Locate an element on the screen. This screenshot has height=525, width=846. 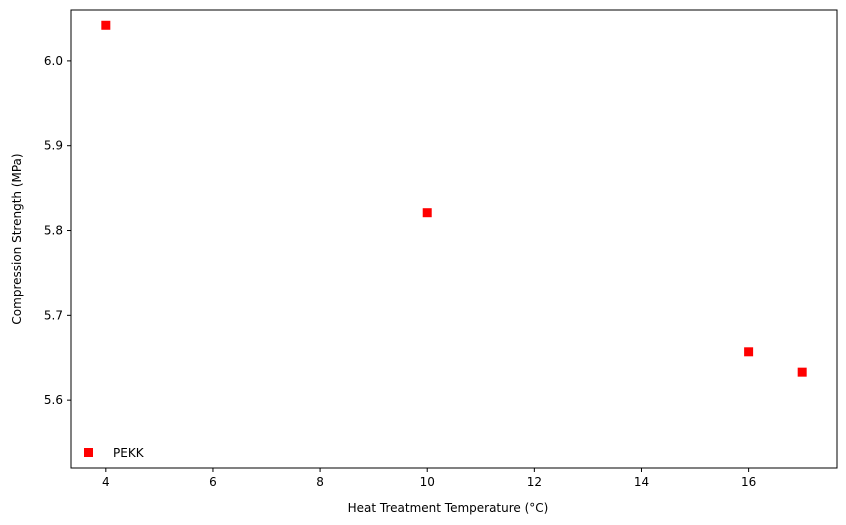
x-tick-label: 4 is located at coordinates (106, 482).